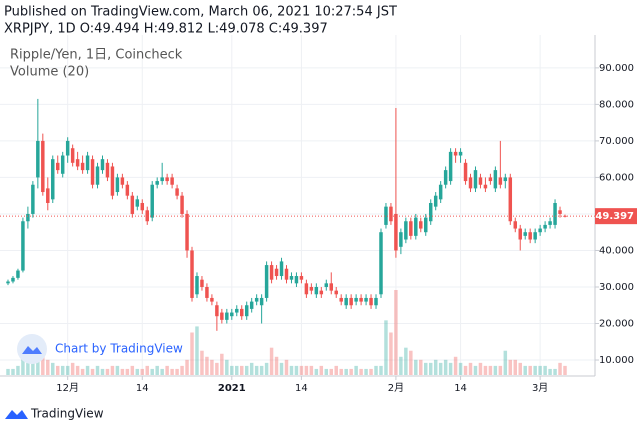  What do you see at coordinates (616, 360) in the screenshot?
I see `y-tick-label: 10.000` at bounding box center [616, 360].